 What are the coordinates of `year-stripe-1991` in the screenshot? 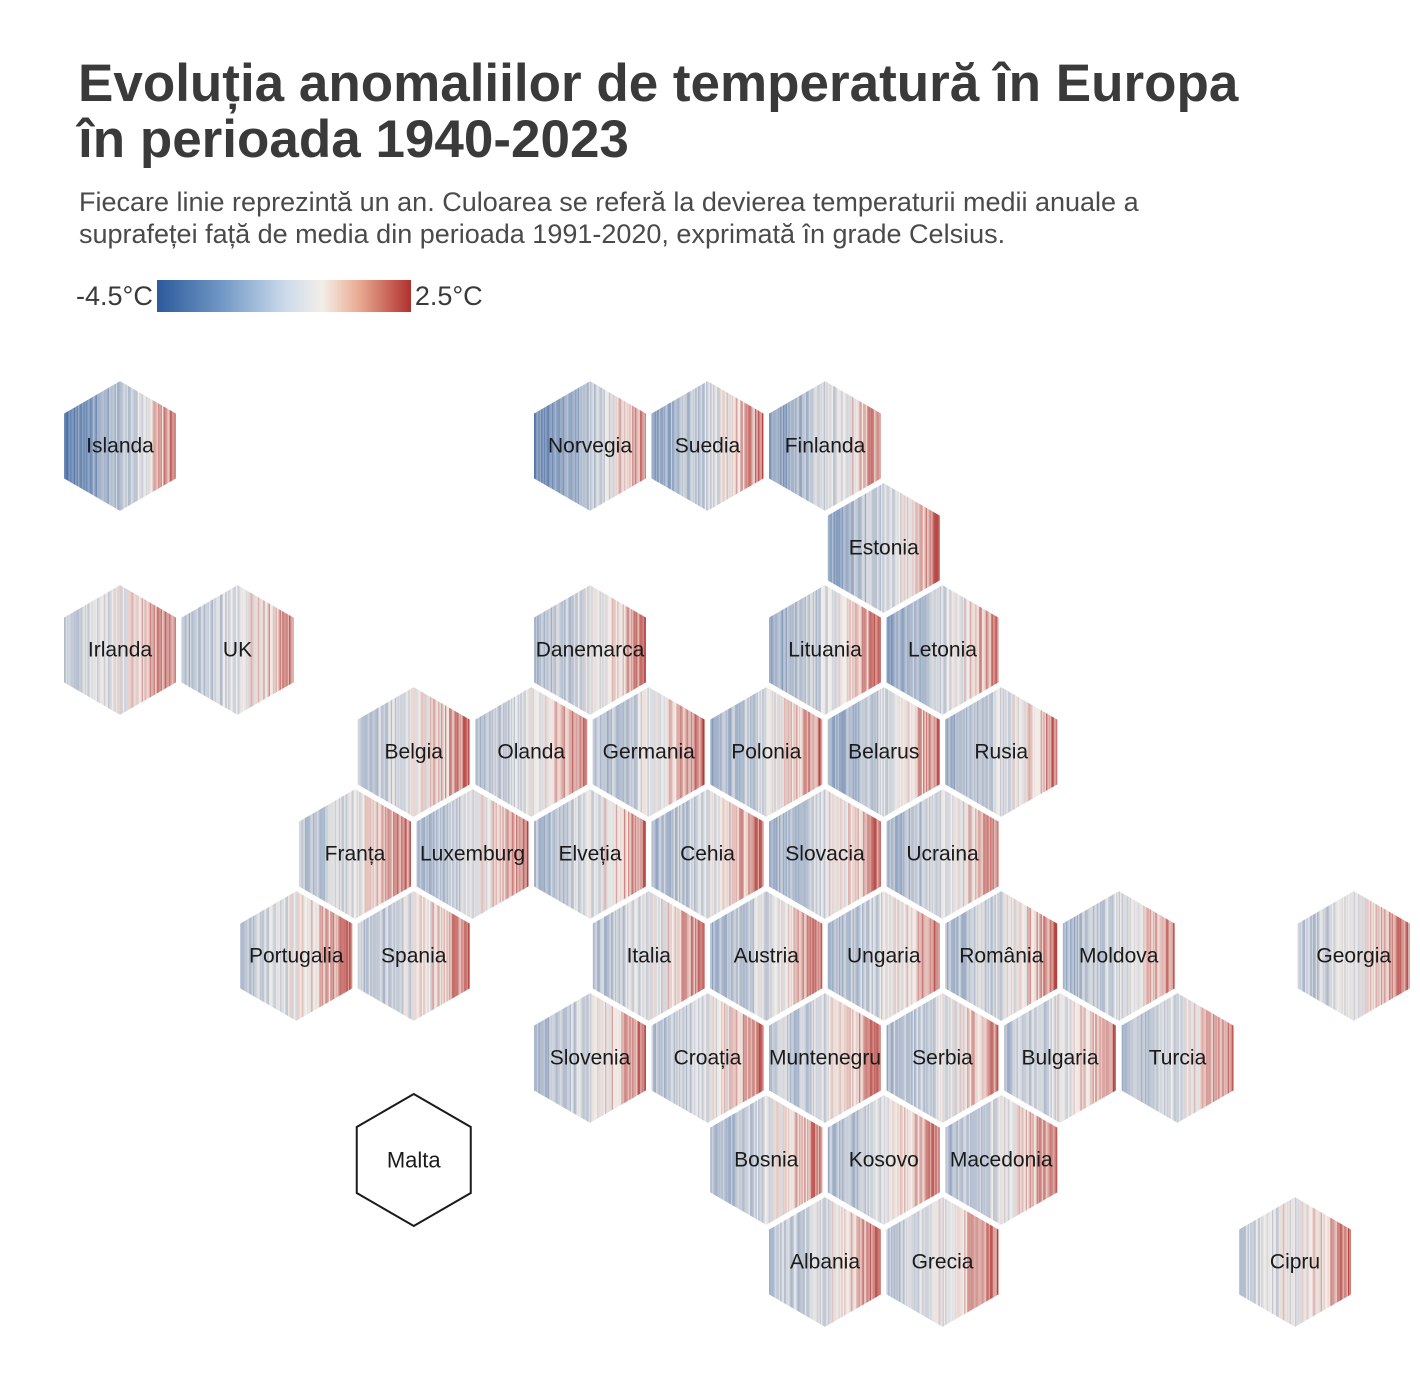 It's located at (661, 752).